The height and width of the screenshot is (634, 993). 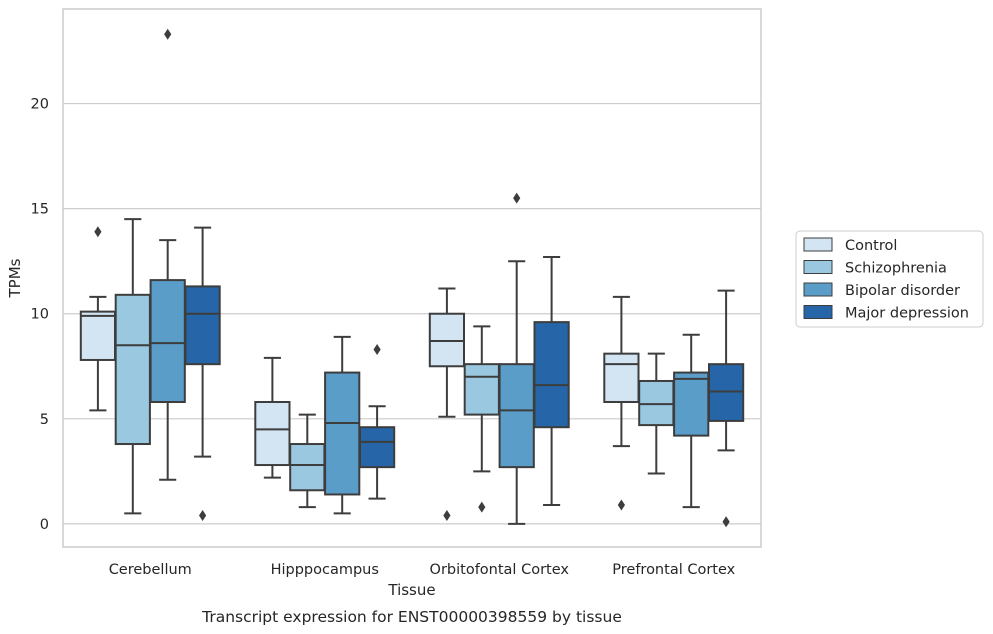 I want to click on legend-frame, so click(x=889, y=279).